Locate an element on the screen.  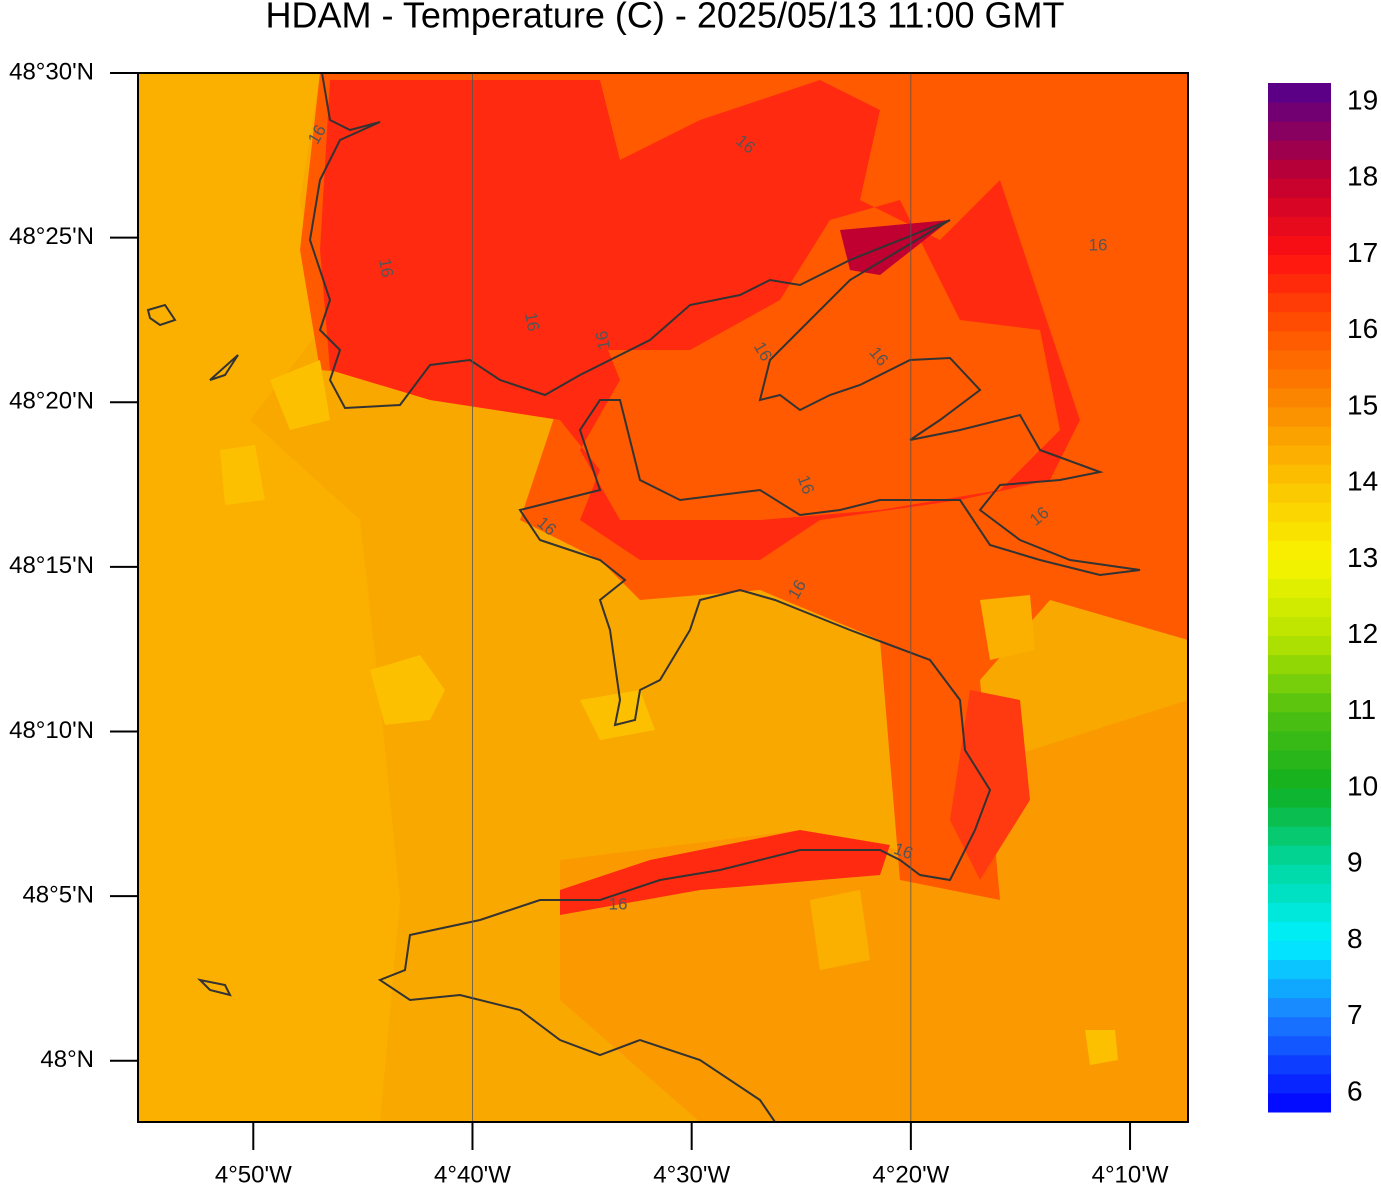
lat-tick-label: 48°5'N is located at coordinates (58, 894).